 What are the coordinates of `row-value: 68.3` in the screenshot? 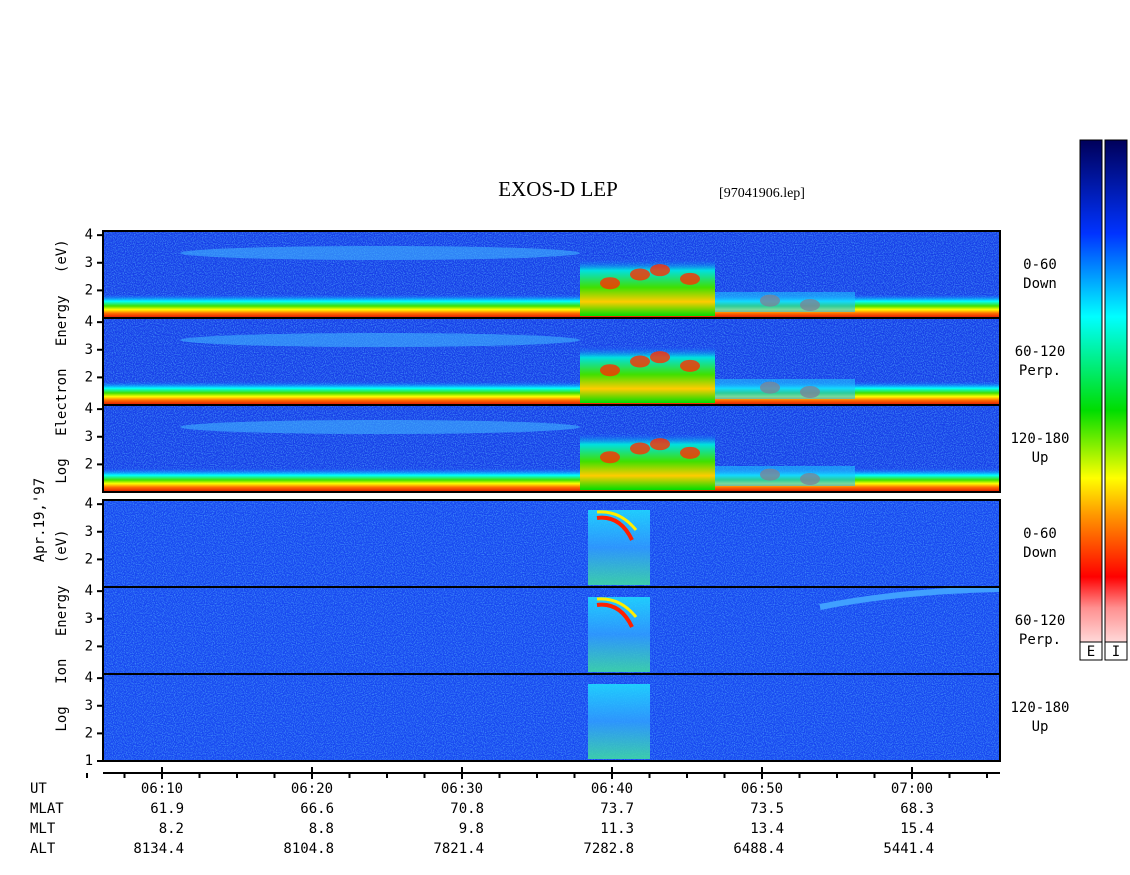 It's located at (917, 809).